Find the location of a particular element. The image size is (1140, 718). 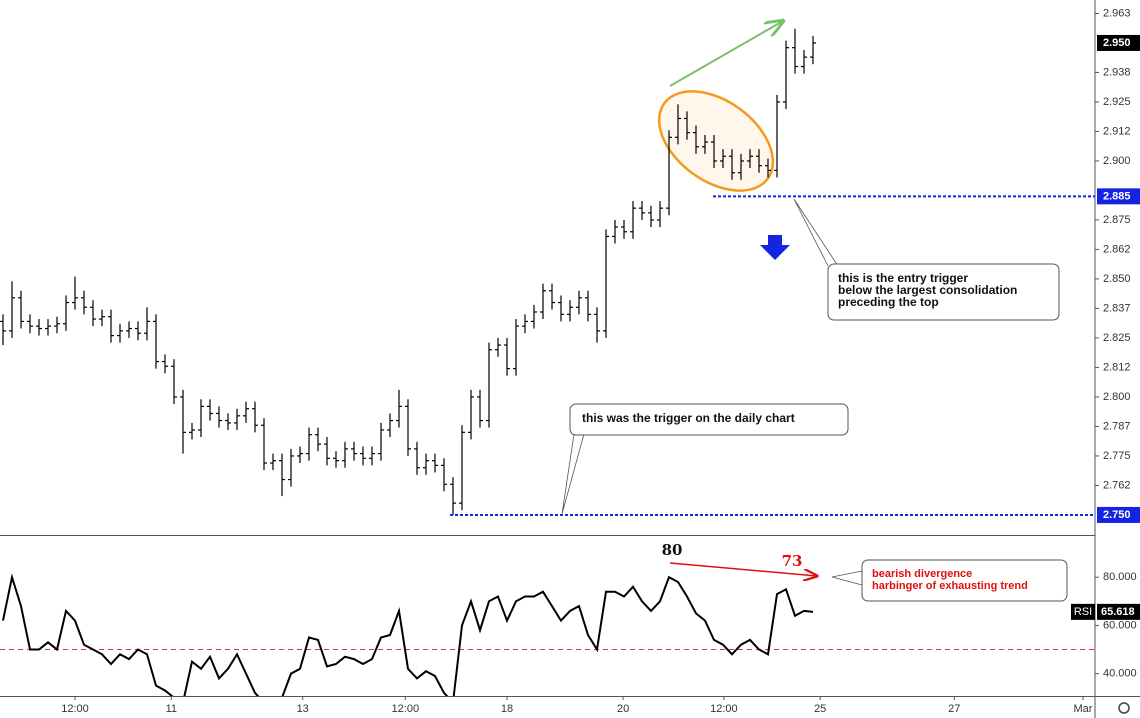

price-marker-label: 2.885 is located at coordinates (1117, 196).